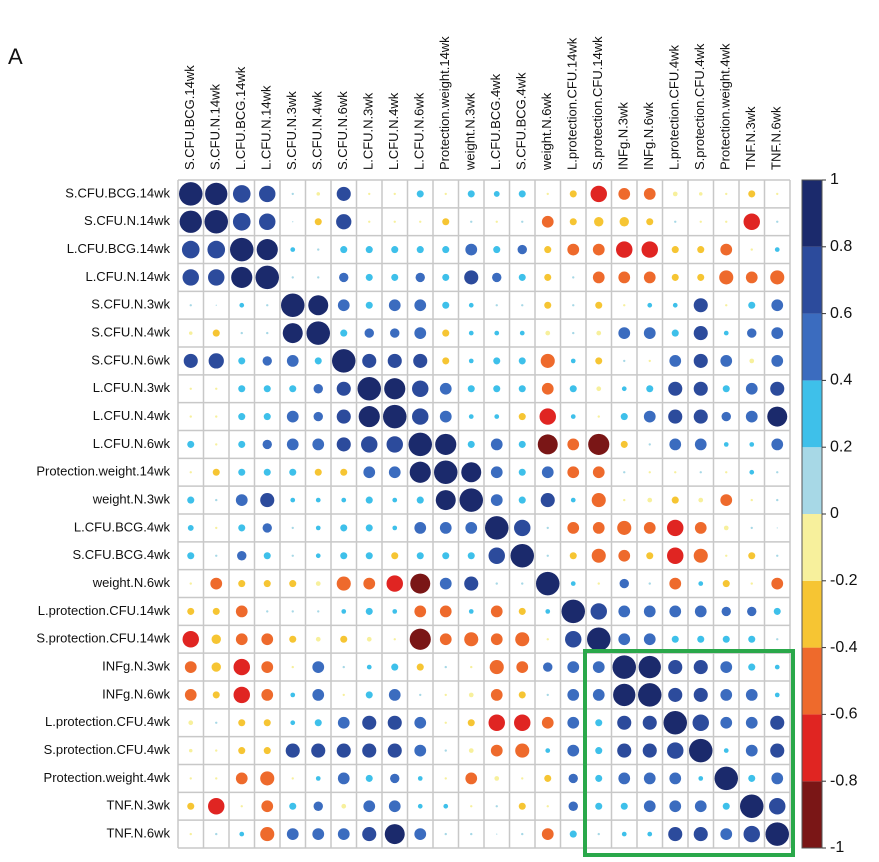 The height and width of the screenshot is (862, 879). What do you see at coordinates (130, 359) in the screenshot?
I see `row-label: S.CFU.N.6wk` at bounding box center [130, 359].